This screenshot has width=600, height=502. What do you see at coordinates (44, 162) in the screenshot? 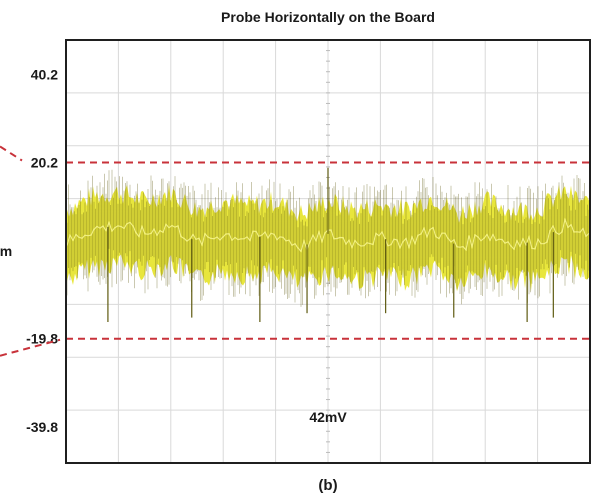
I see `y-tick-label: 20.2` at bounding box center [44, 162].